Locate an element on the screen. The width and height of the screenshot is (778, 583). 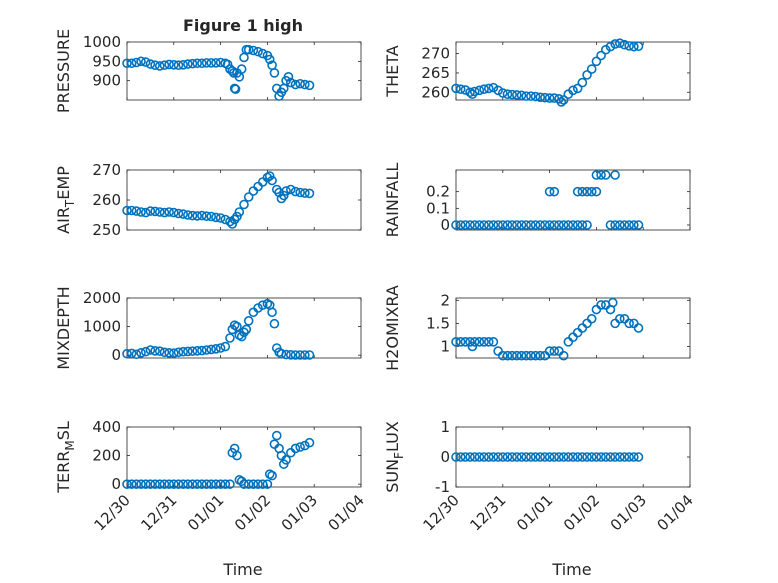
axes-box is located at coordinates (573, 71).